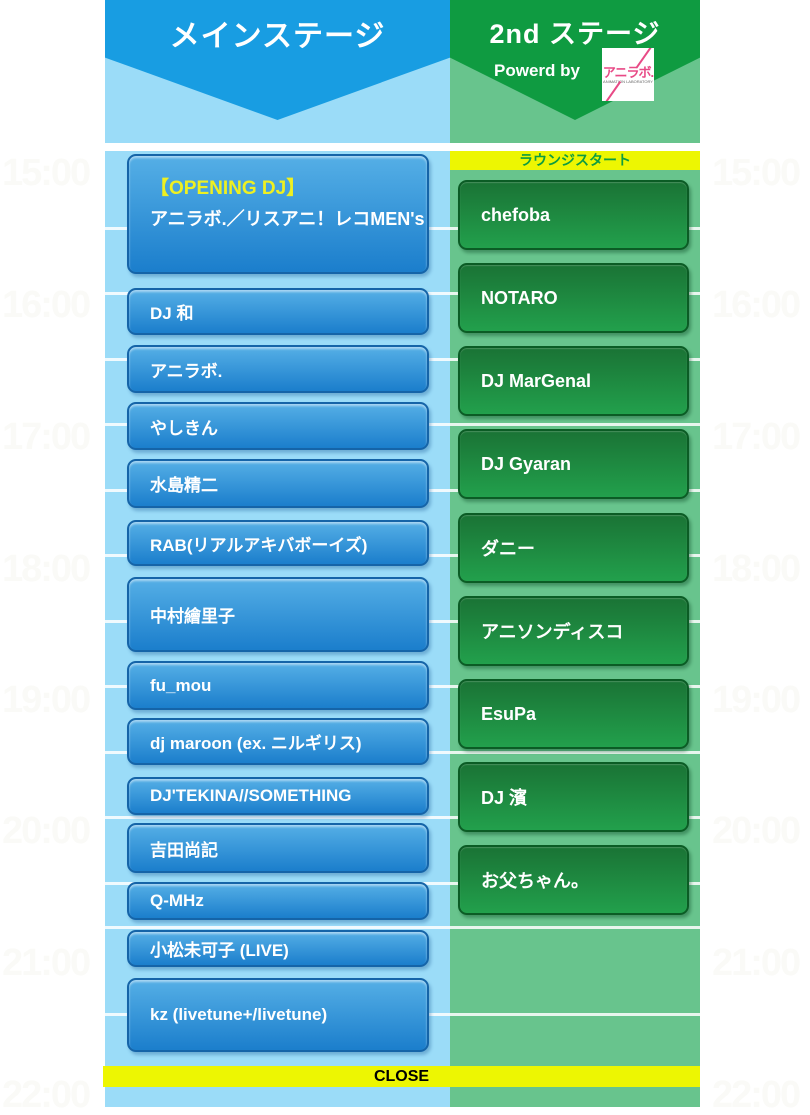  Describe the element at coordinates (239, 1014) in the screenshot. I see `act-label: kz (livetune+/livetune)` at that location.